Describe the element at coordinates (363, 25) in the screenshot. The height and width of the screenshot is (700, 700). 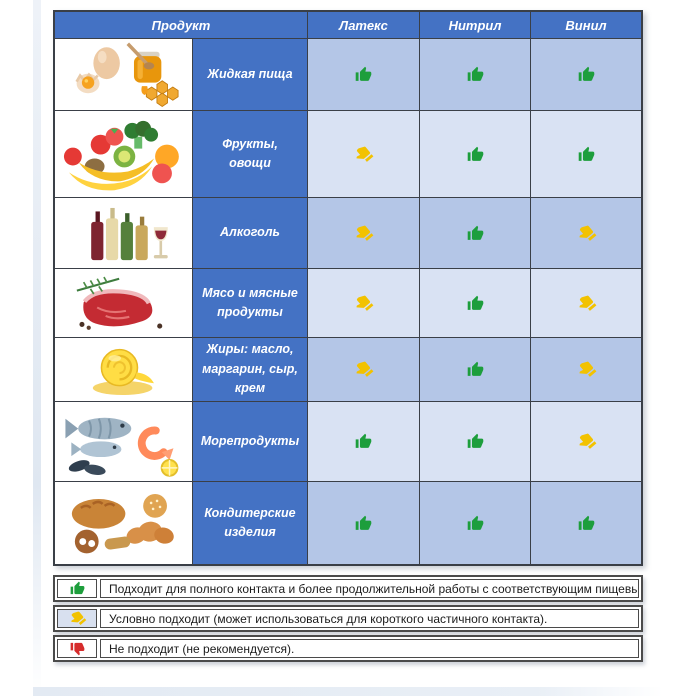
I see `header-latex: Латекс` at that location.